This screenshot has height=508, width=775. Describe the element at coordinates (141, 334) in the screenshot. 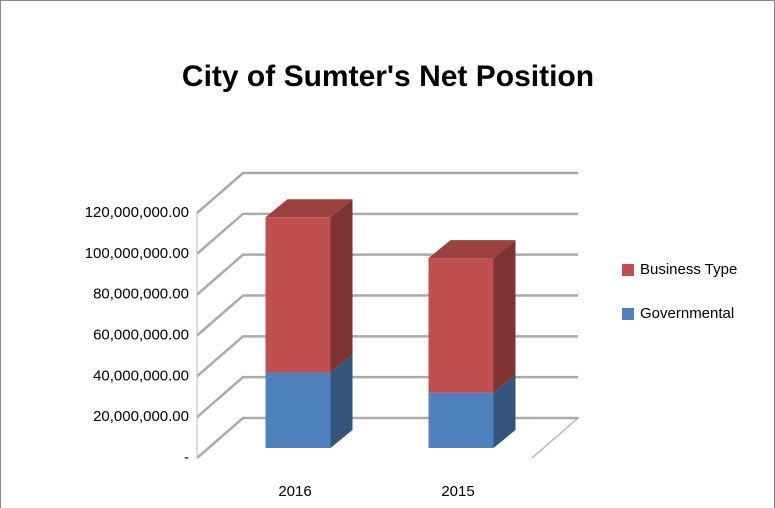

I see `y-tick-label: 60,000,000.00` at that location.